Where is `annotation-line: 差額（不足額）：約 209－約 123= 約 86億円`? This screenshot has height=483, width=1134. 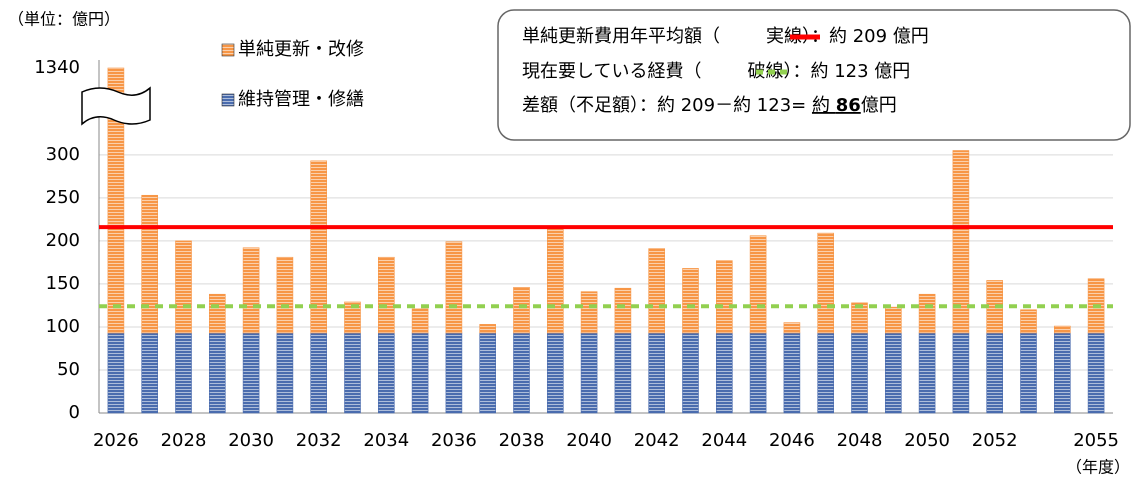 annotation-line: 差額（不足額）：約 209－約 123= 約 86億円 is located at coordinates (709, 105).